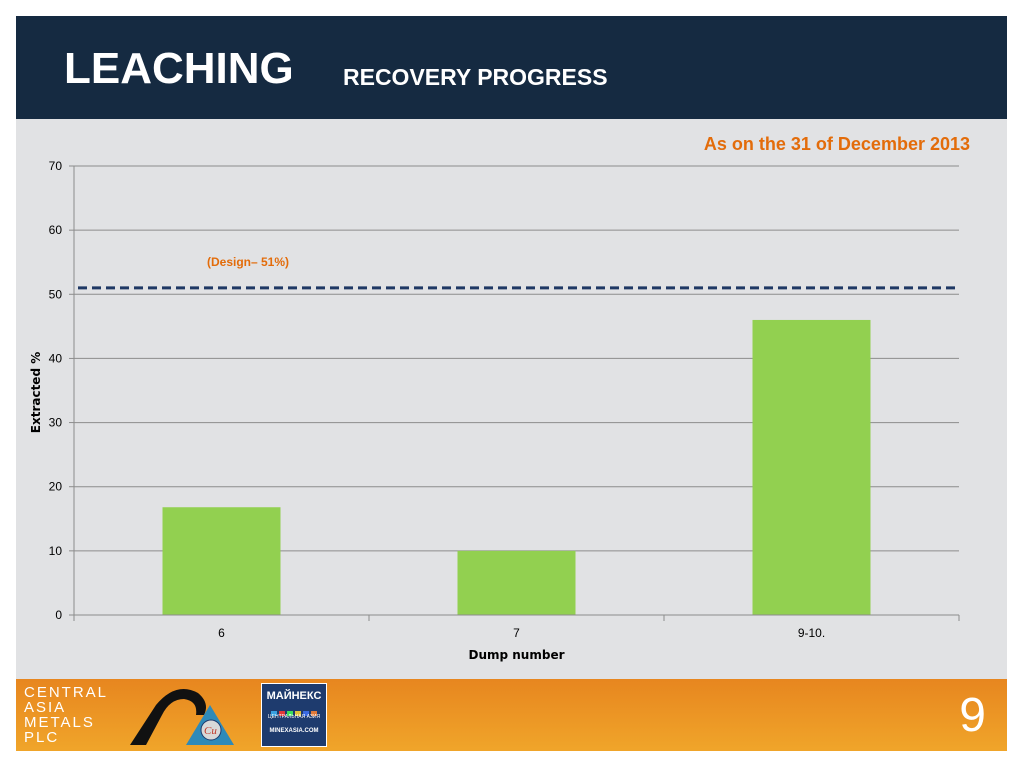 The height and width of the screenshot is (768, 1024). Describe the element at coordinates (129, 716) in the screenshot. I see `central-asia-metals-logo: CENTRAL ASIA METALS PLC Cu` at that location.